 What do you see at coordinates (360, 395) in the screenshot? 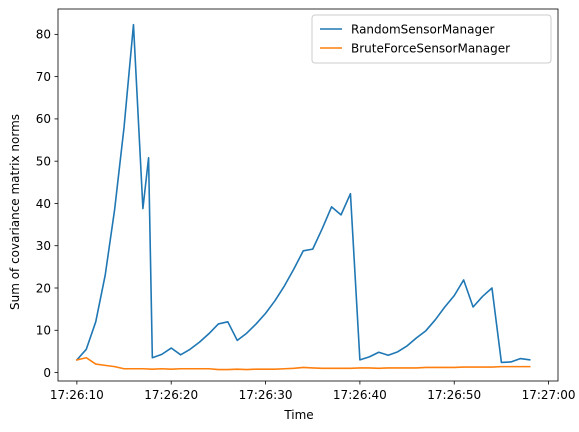
I see `x-tick-label: 17:26:40` at bounding box center [360, 395].